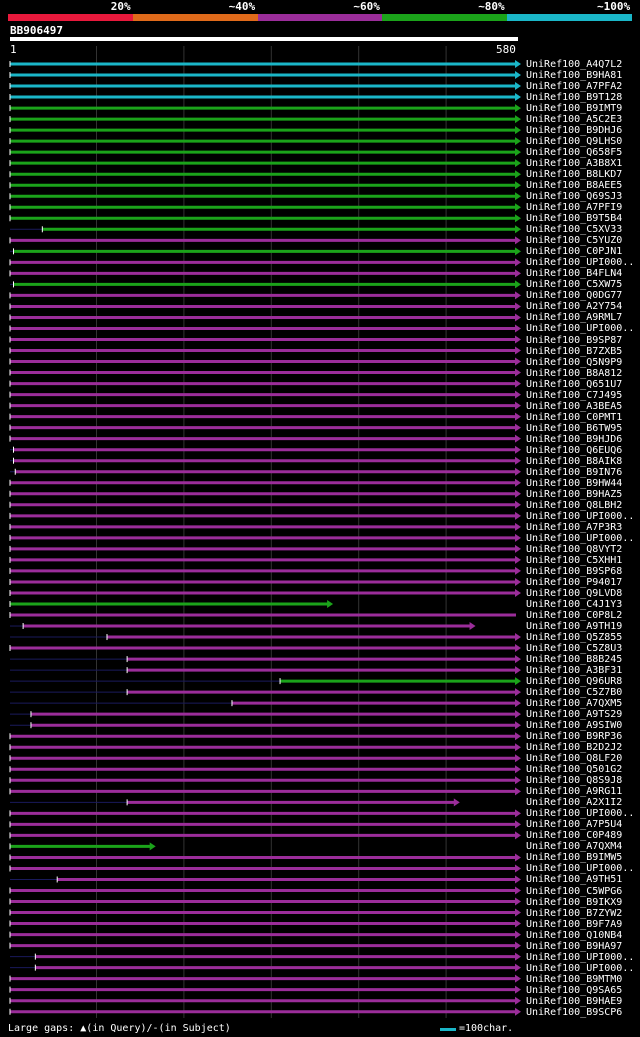 This screenshot has width=640, height=1037. Describe the element at coordinates (574, 197) in the screenshot. I see `hit-label: UniRef100_Q69SJ3` at that location.